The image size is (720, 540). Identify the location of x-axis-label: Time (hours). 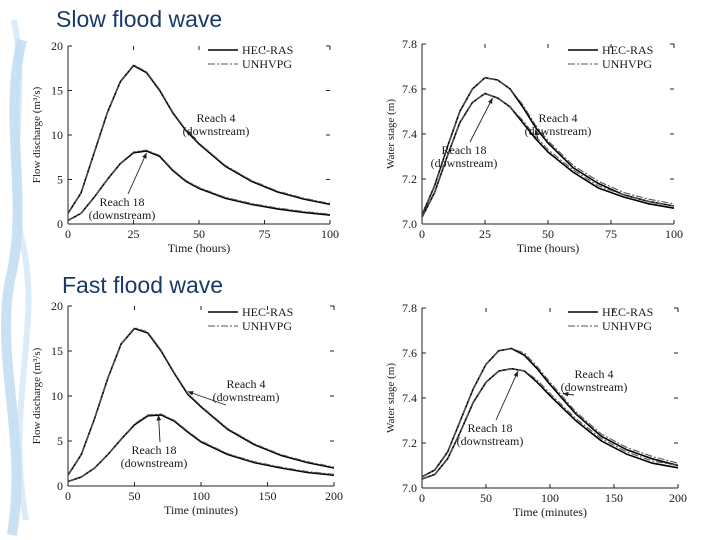
(548, 248).